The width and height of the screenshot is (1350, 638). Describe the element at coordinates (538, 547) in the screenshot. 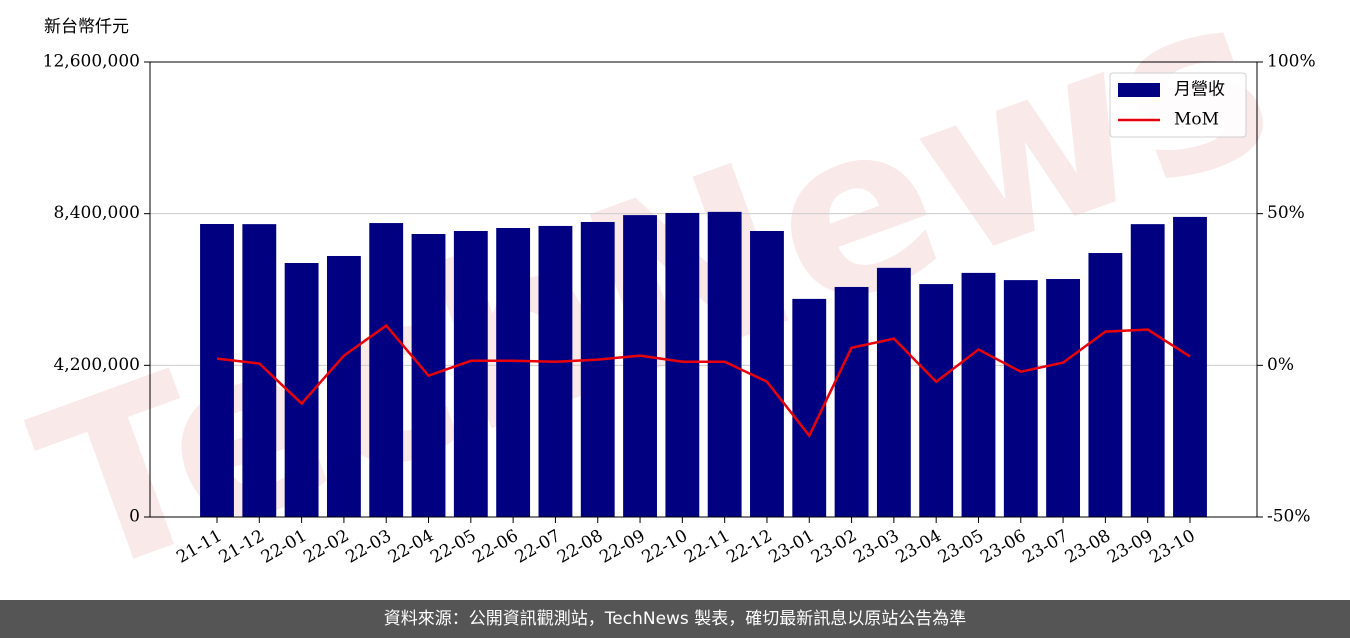

I see `x-tick-label: 22-07` at that location.